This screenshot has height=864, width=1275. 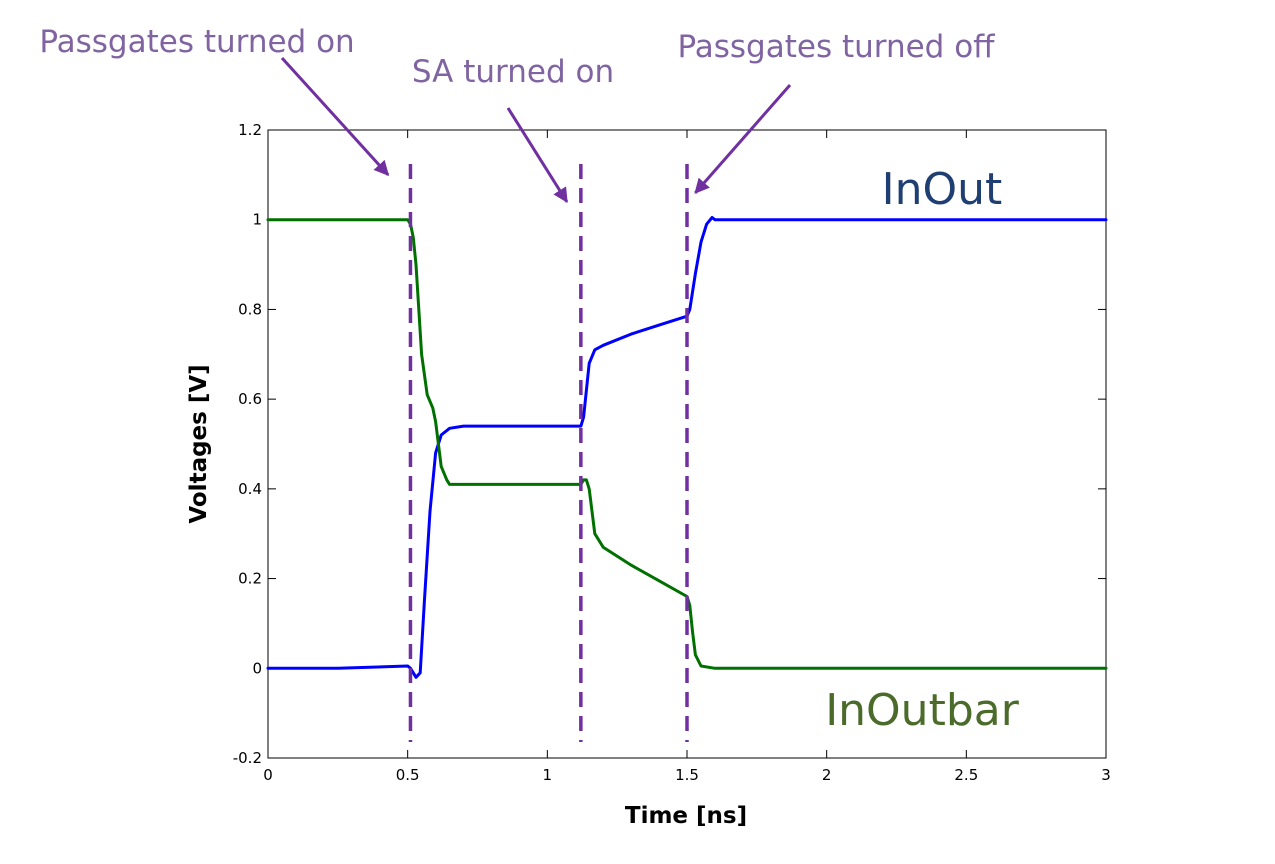 I want to click on x-tick-label: 0, so click(x=268, y=775).